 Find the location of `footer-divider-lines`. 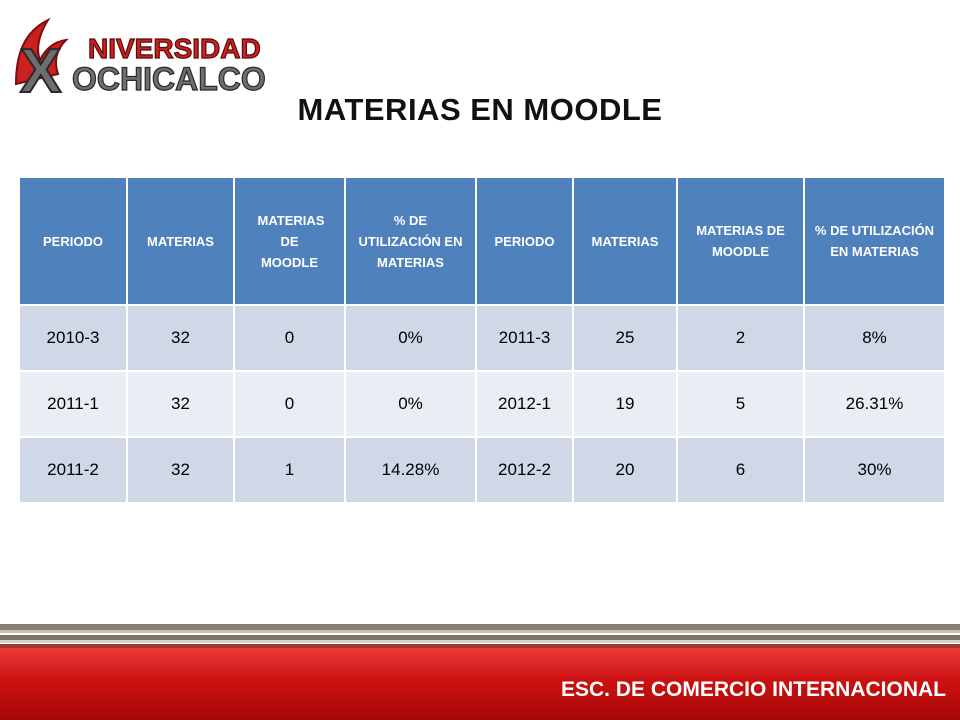

footer-divider-lines is located at coordinates (480, 636).